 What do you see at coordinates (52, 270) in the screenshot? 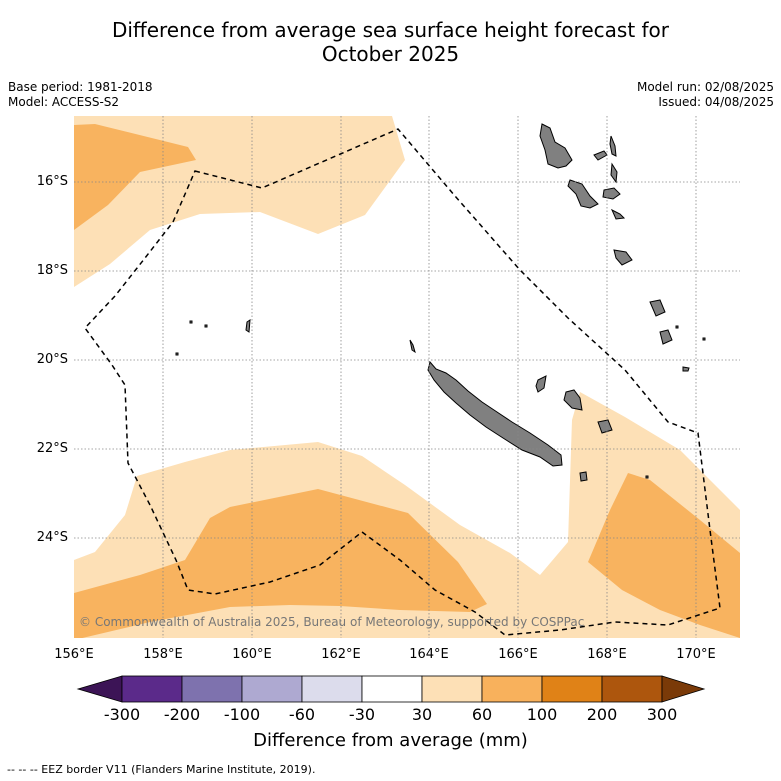
I see `lat-label-18s: 18°S` at bounding box center [52, 270].